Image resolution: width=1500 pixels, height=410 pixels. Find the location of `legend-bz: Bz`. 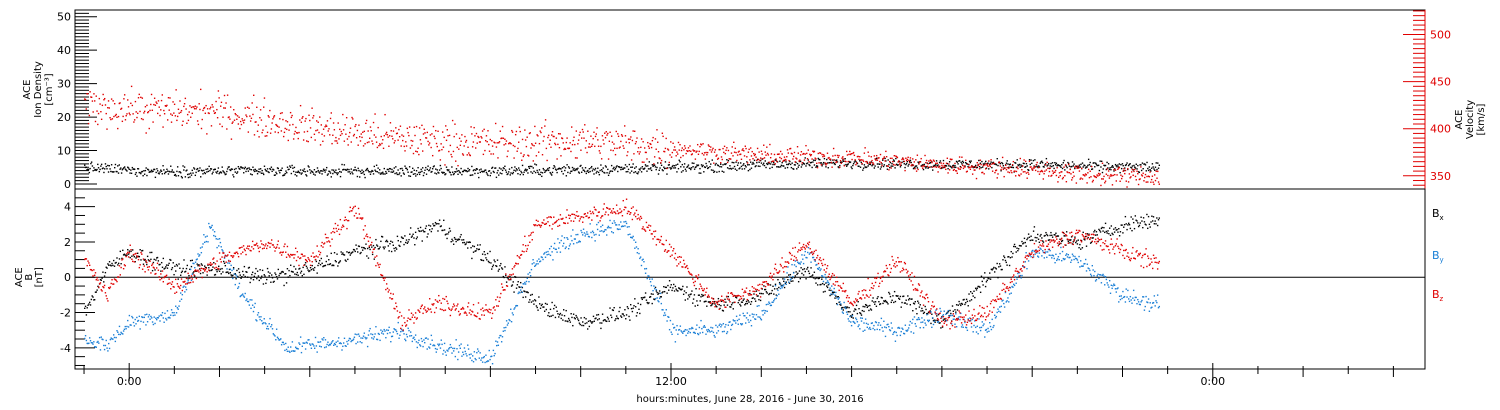

legend-bz: Bz is located at coordinates (1438, 295).